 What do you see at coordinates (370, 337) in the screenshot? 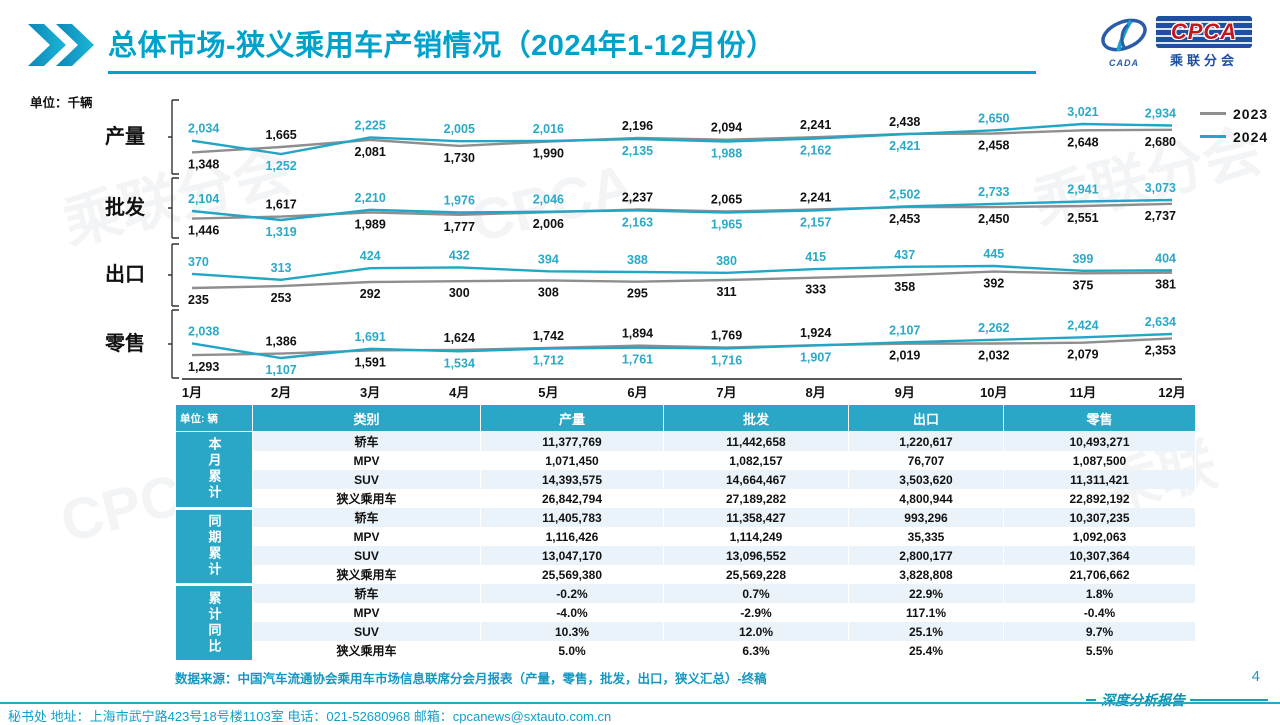
I see `data-label: 1,691` at bounding box center [370, 337].